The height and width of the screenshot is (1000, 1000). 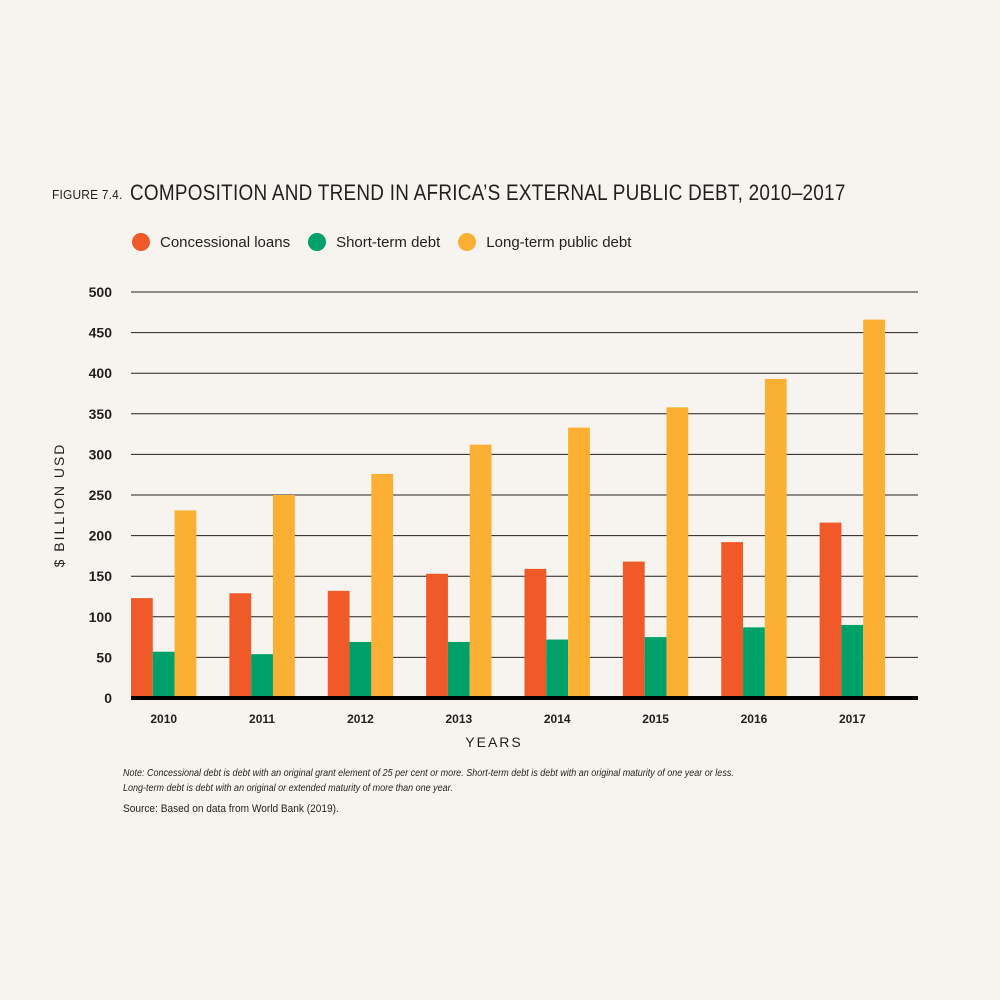 I want to click on x-tick-label: 2010, so click(x=163, y=719).